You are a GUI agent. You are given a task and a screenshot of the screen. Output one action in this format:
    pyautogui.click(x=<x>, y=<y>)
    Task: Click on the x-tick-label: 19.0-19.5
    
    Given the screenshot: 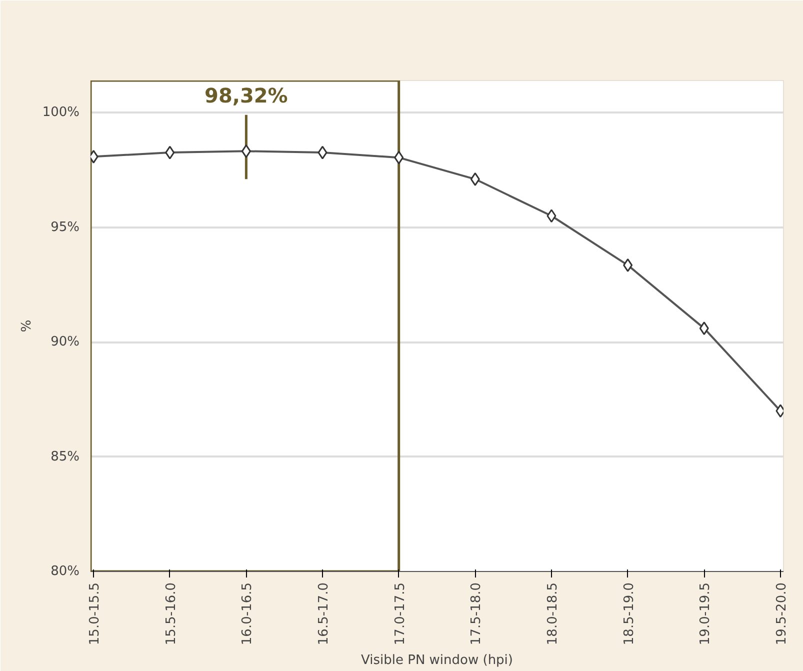 What is the action you would take?
    pyautogui.click(x=706, y=614)
    